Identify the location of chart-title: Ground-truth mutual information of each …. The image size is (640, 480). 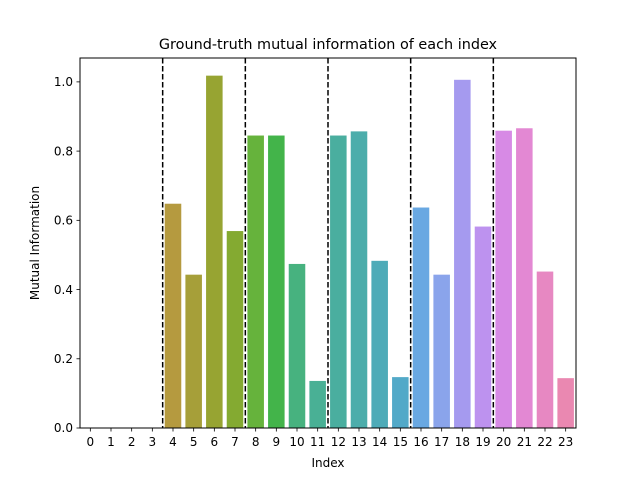
(328, 45).